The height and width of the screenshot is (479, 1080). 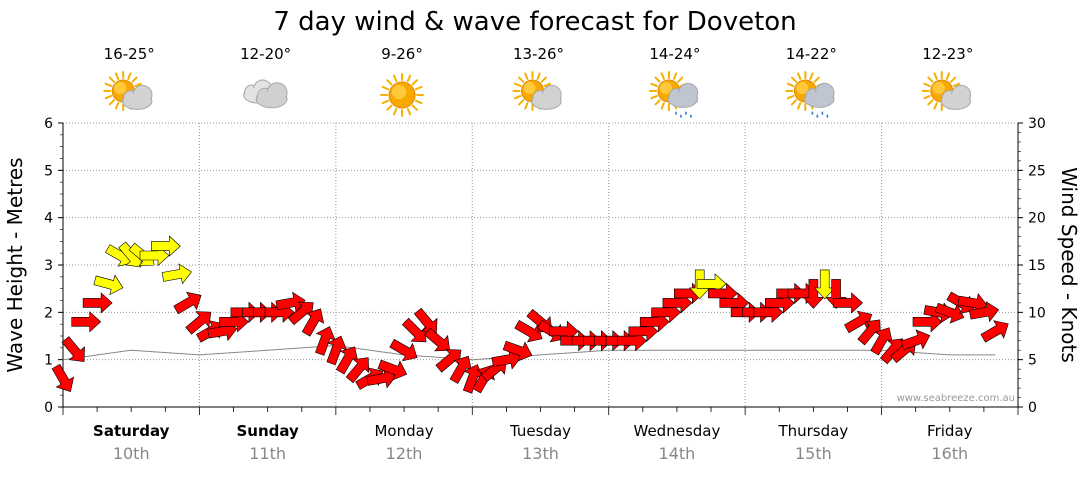 What do you see at coordinates (267, 453) in the screenshot?
I see `day-date-label: 11th` at bounding box center [267, 453].